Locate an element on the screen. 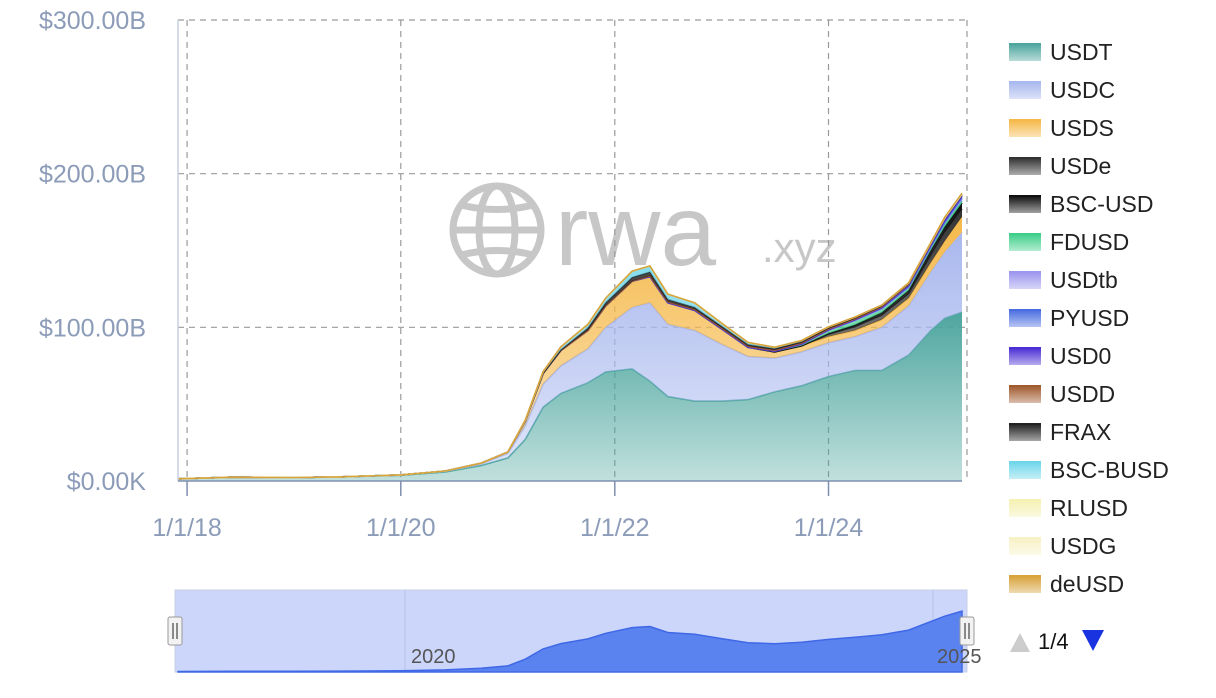  navigator-label-2020: 2020 is located at coordinates (433, 657).